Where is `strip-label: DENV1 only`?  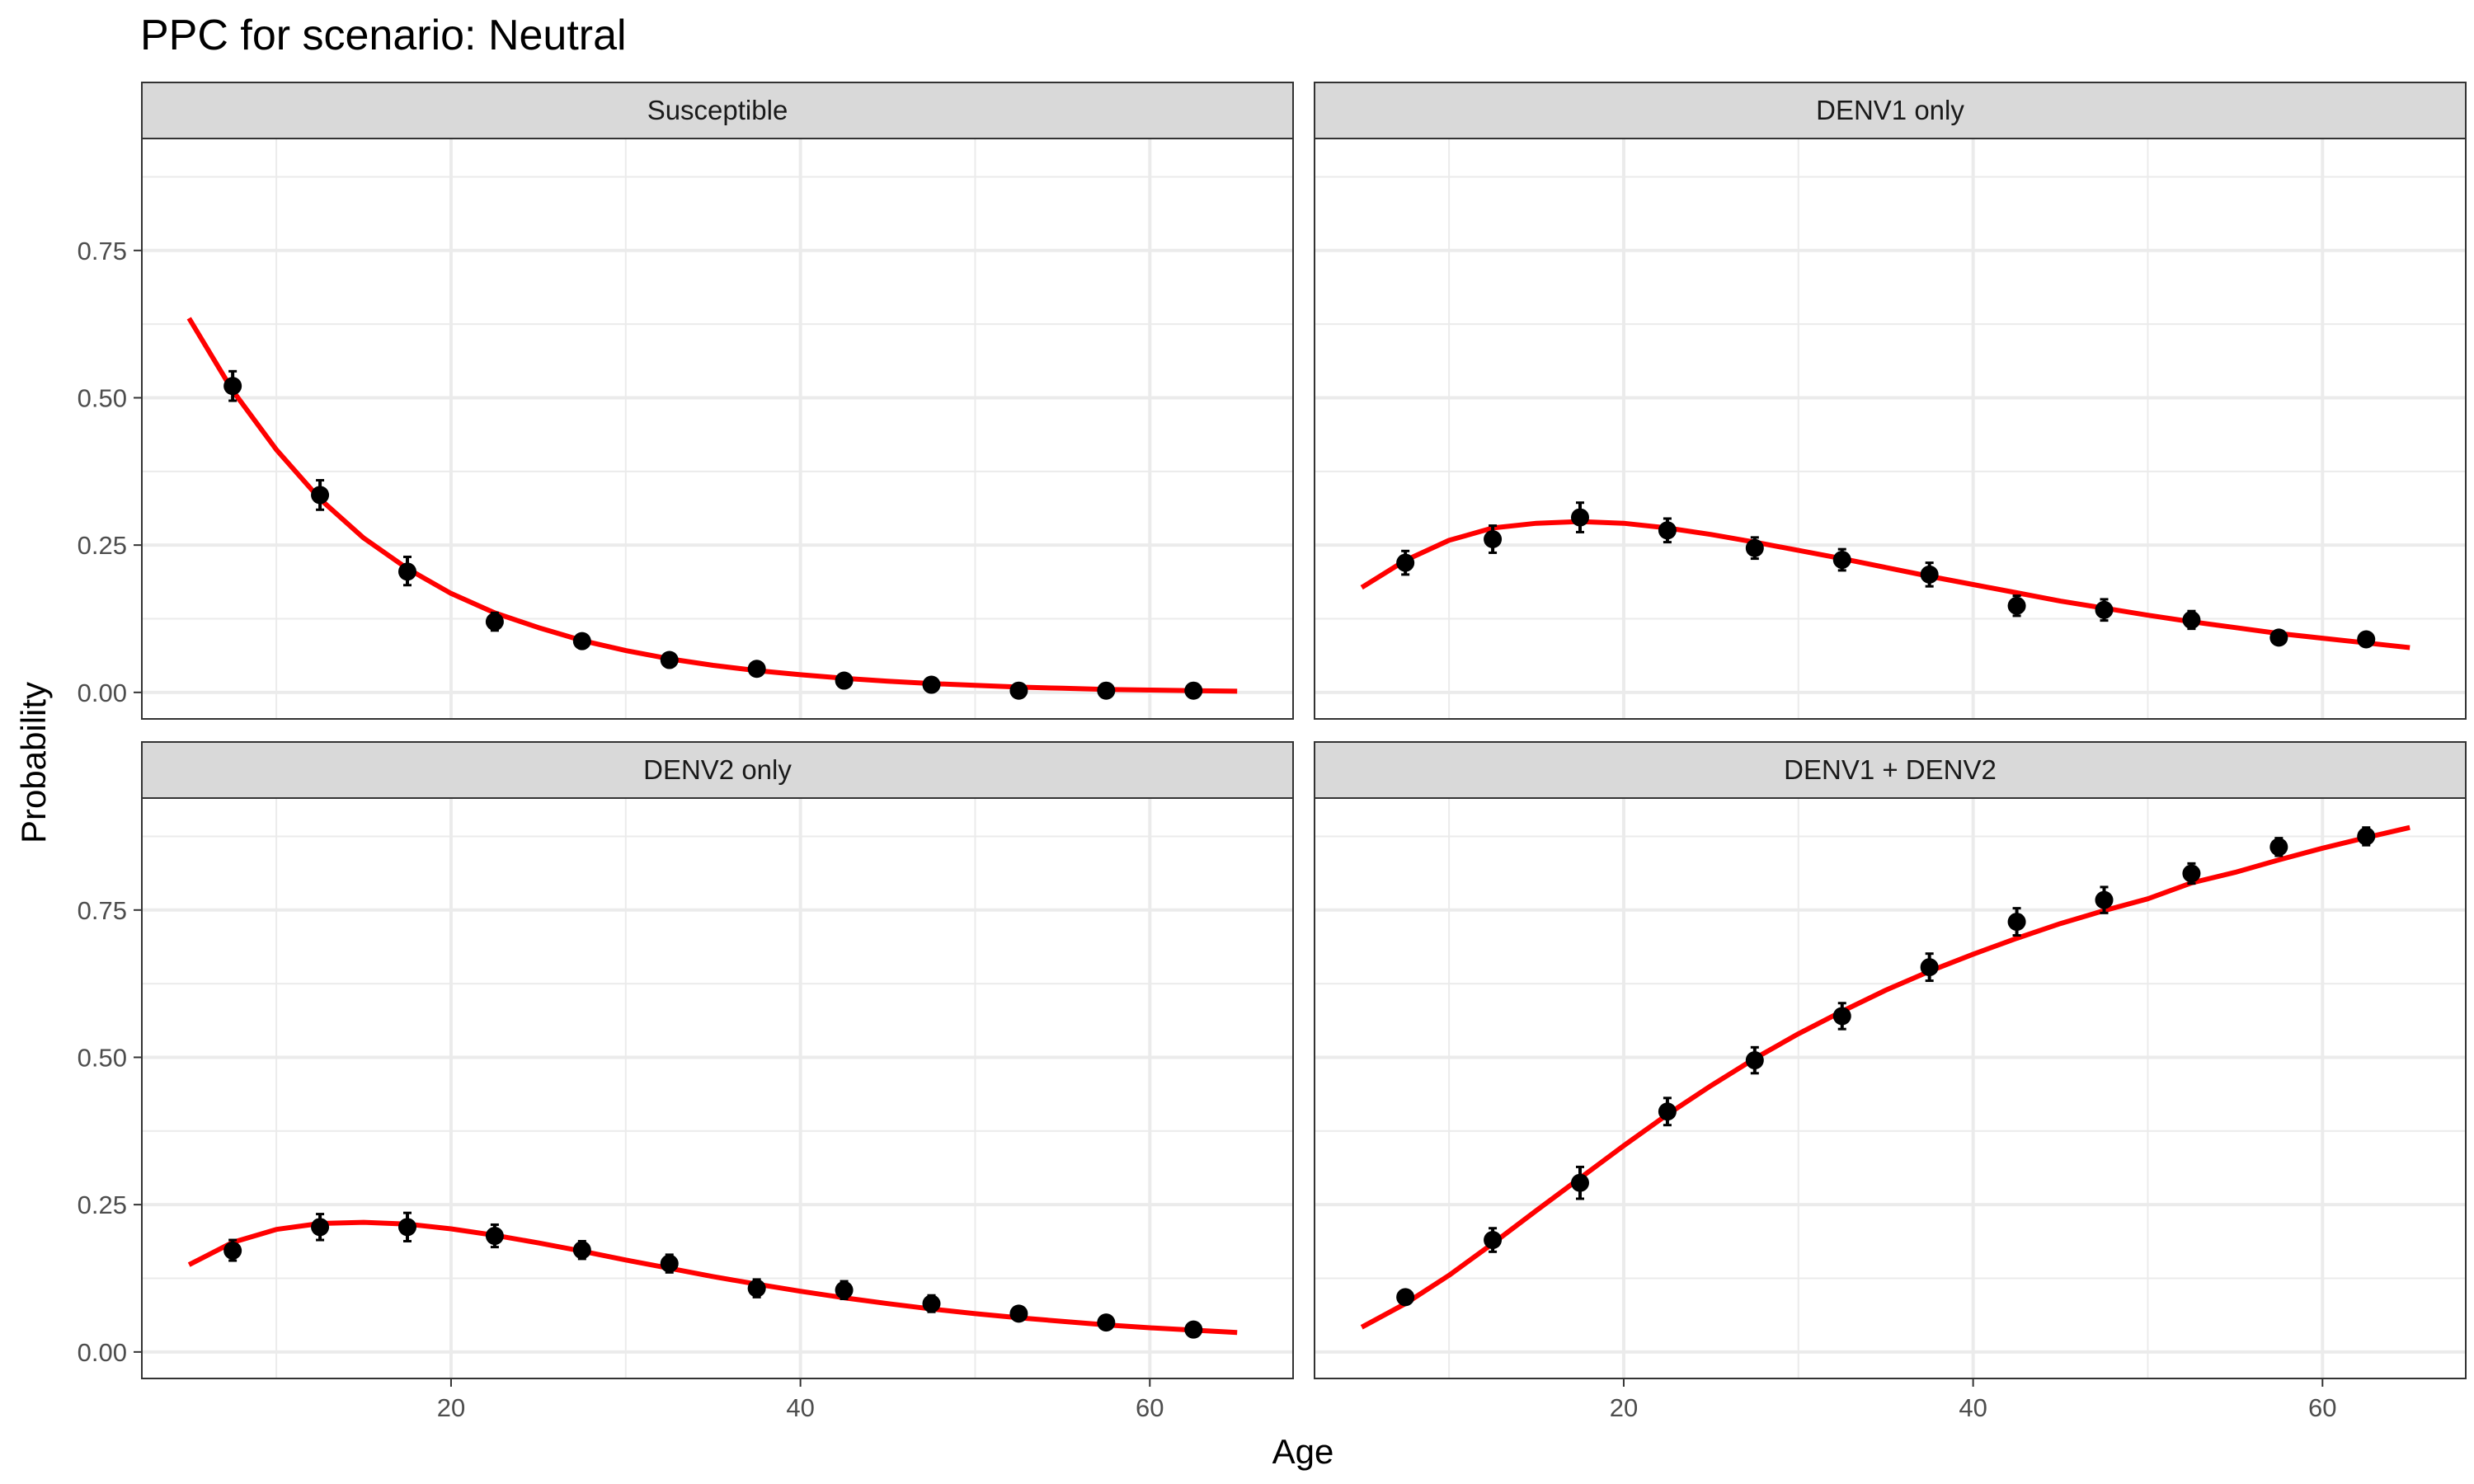
strip-label: DENV1 only is located at coordinates (1890, 110).